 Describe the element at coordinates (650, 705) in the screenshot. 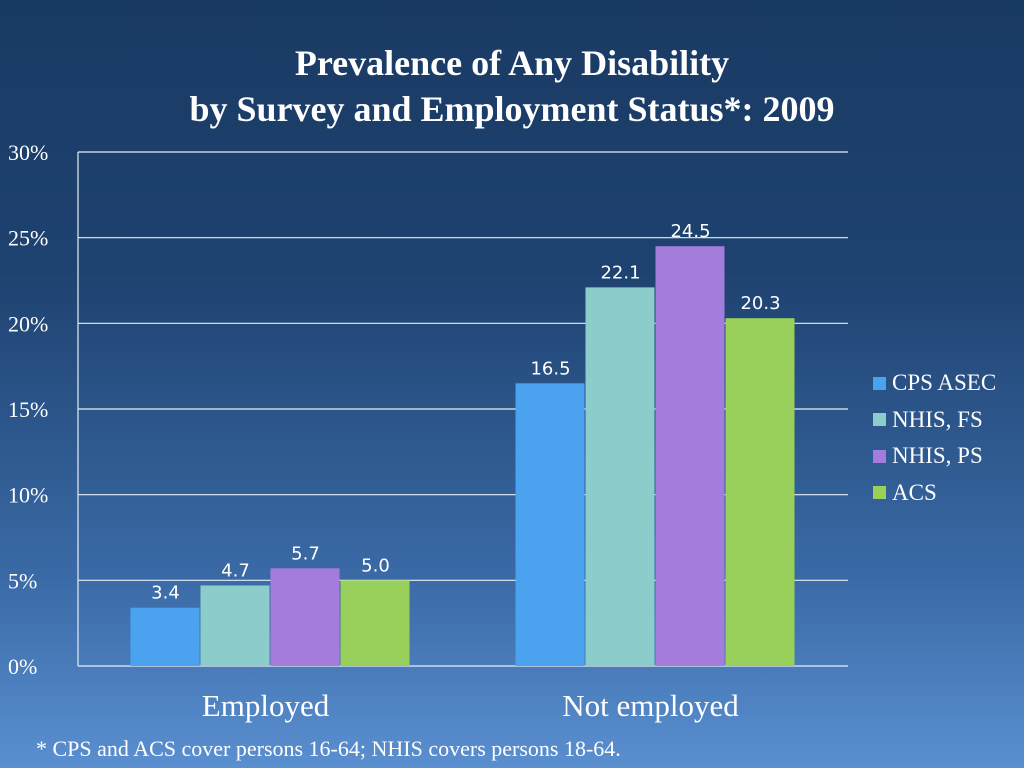

I see `x-category-label: Not employed` at that location.